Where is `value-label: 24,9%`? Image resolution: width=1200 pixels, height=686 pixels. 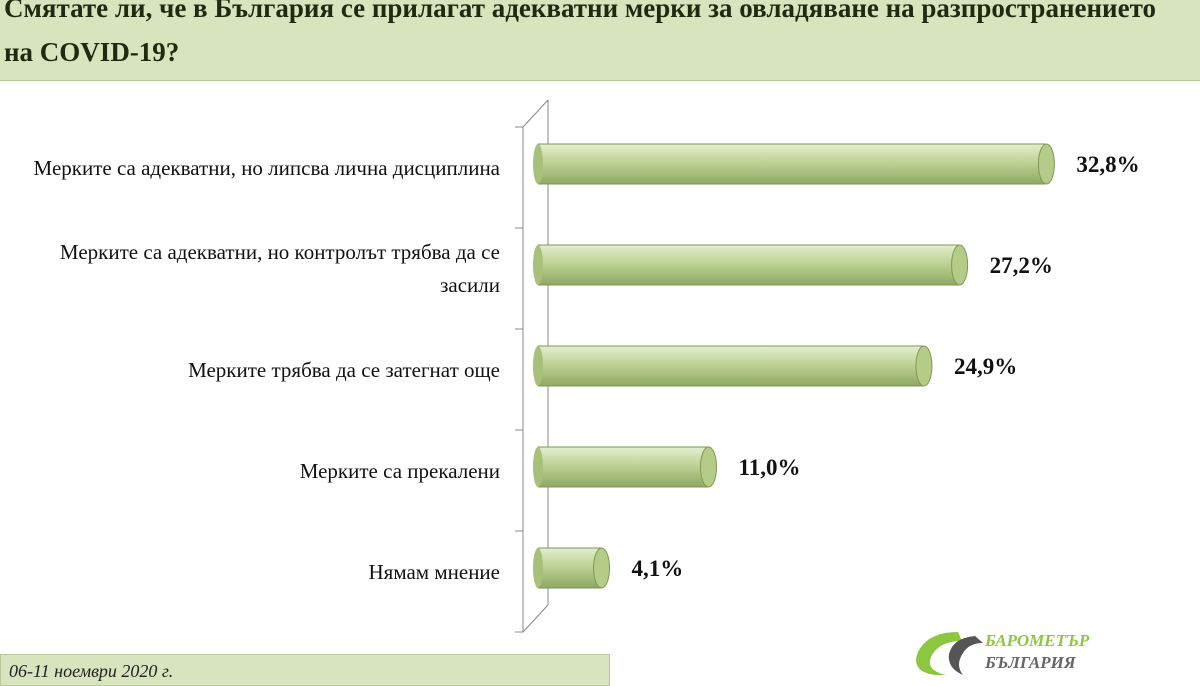 value-label: 24,9% is located at coordinates (985, 366).